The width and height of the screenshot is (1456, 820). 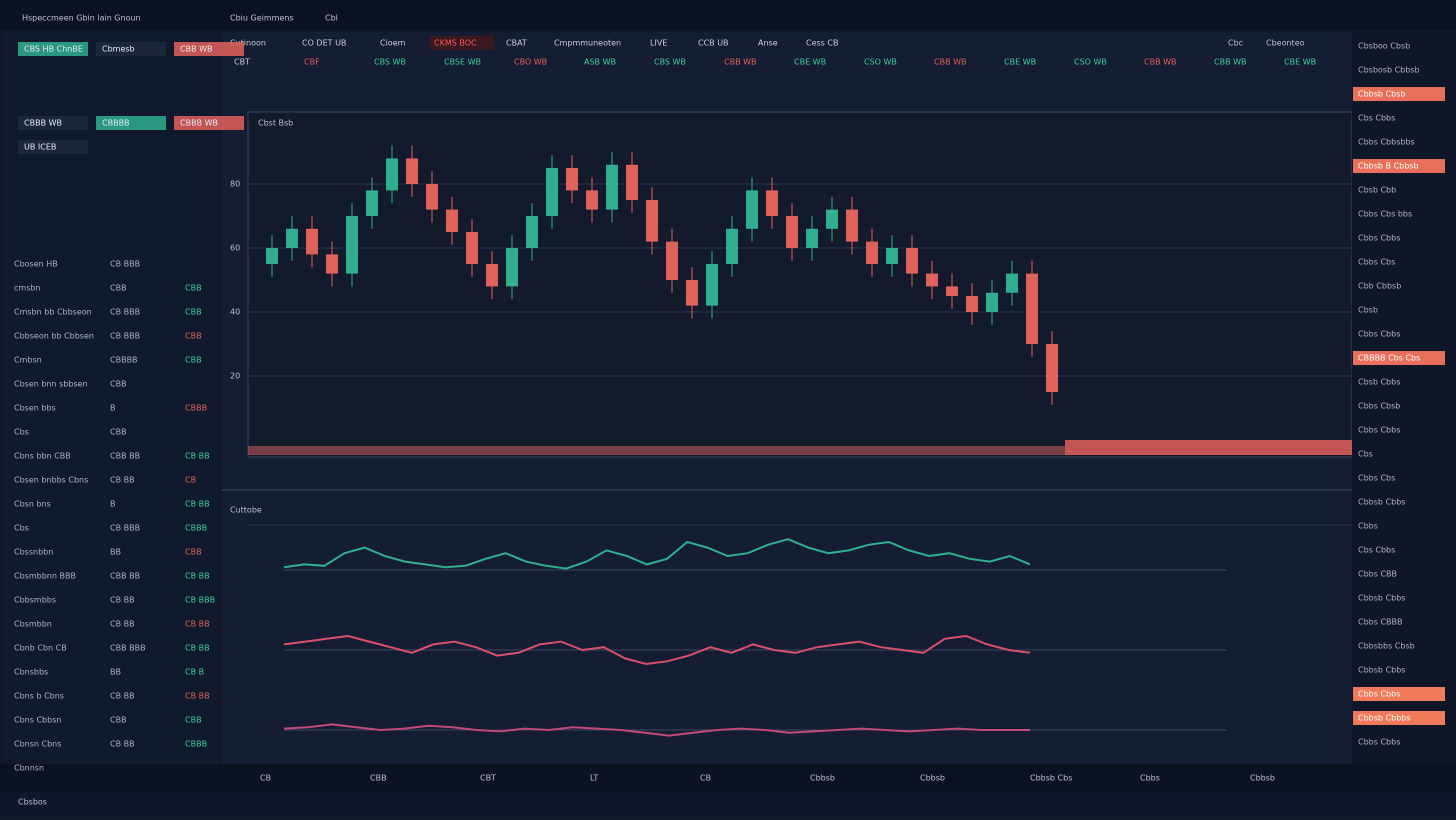 I want to click on right-item: Cbbs Cbs bbs, so click(x=1385, y=214).